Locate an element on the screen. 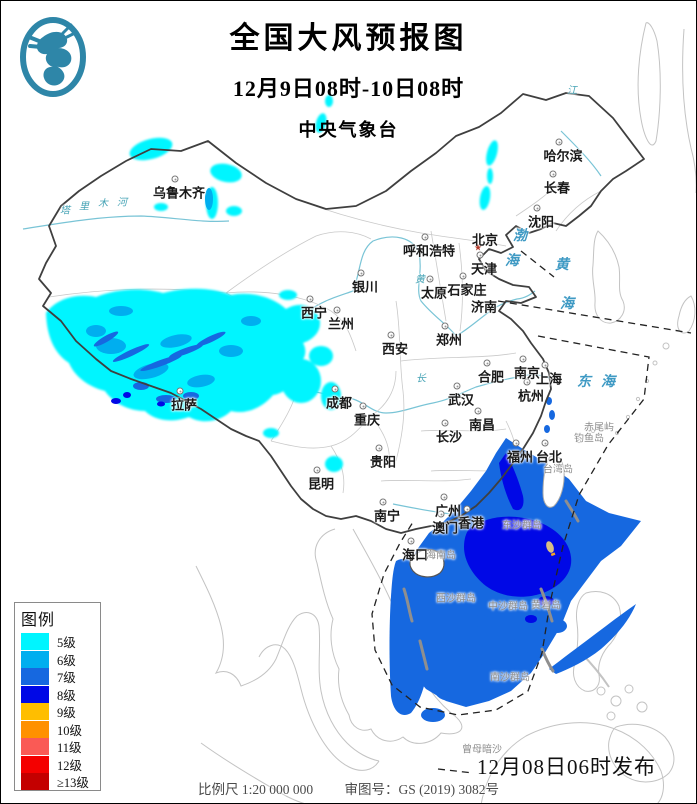 Image resolution: width=697 pixels, height=804 pixels. legend-item: 7级 is located at coordinates (60, 677).